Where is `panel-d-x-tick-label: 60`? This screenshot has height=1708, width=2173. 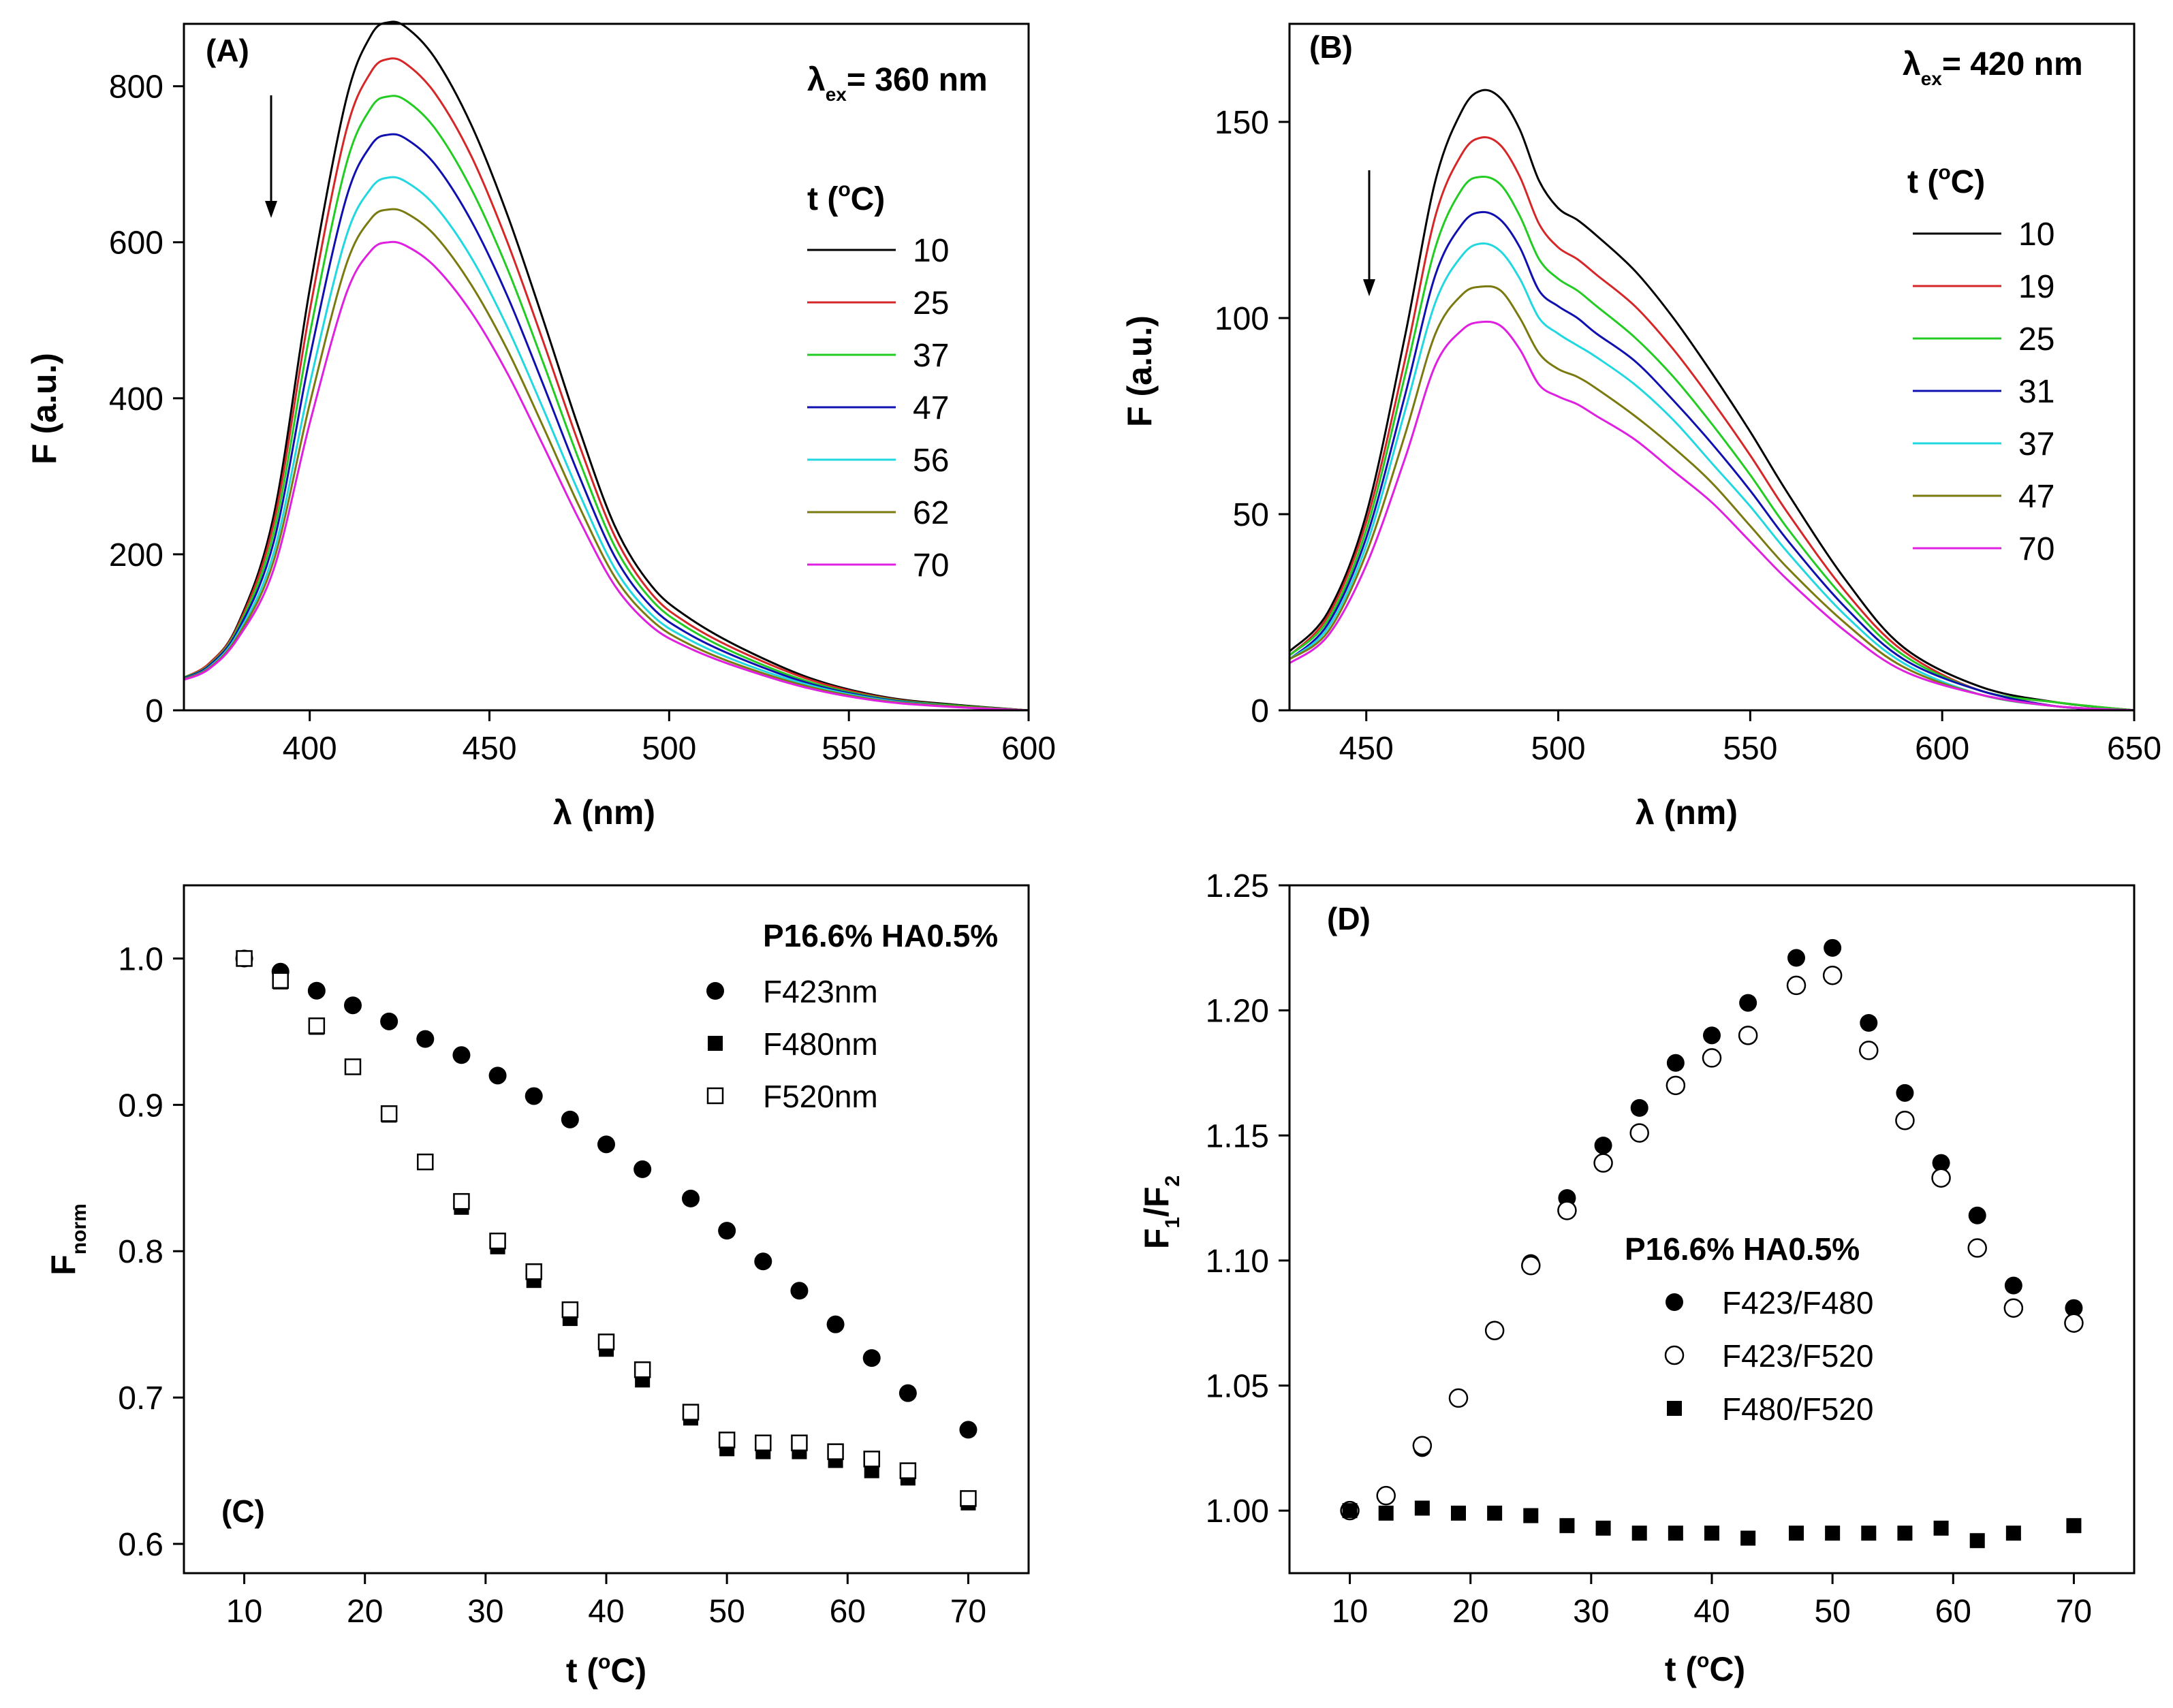
panel-d-x-tick-label: 60 is located at coordinates (1953, 1612).